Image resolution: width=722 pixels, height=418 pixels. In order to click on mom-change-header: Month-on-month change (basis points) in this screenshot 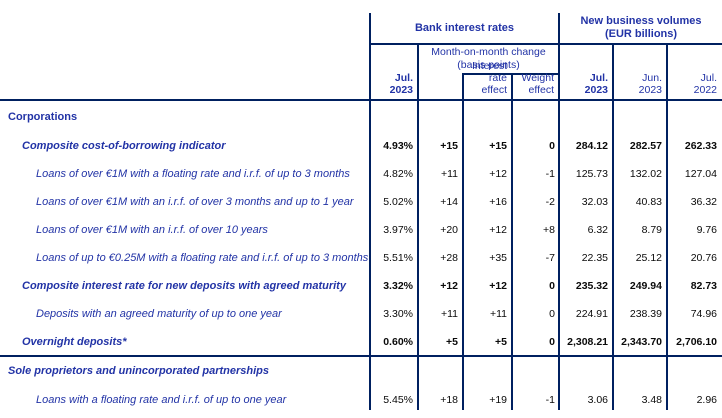, I will do `click(488, 59)`.